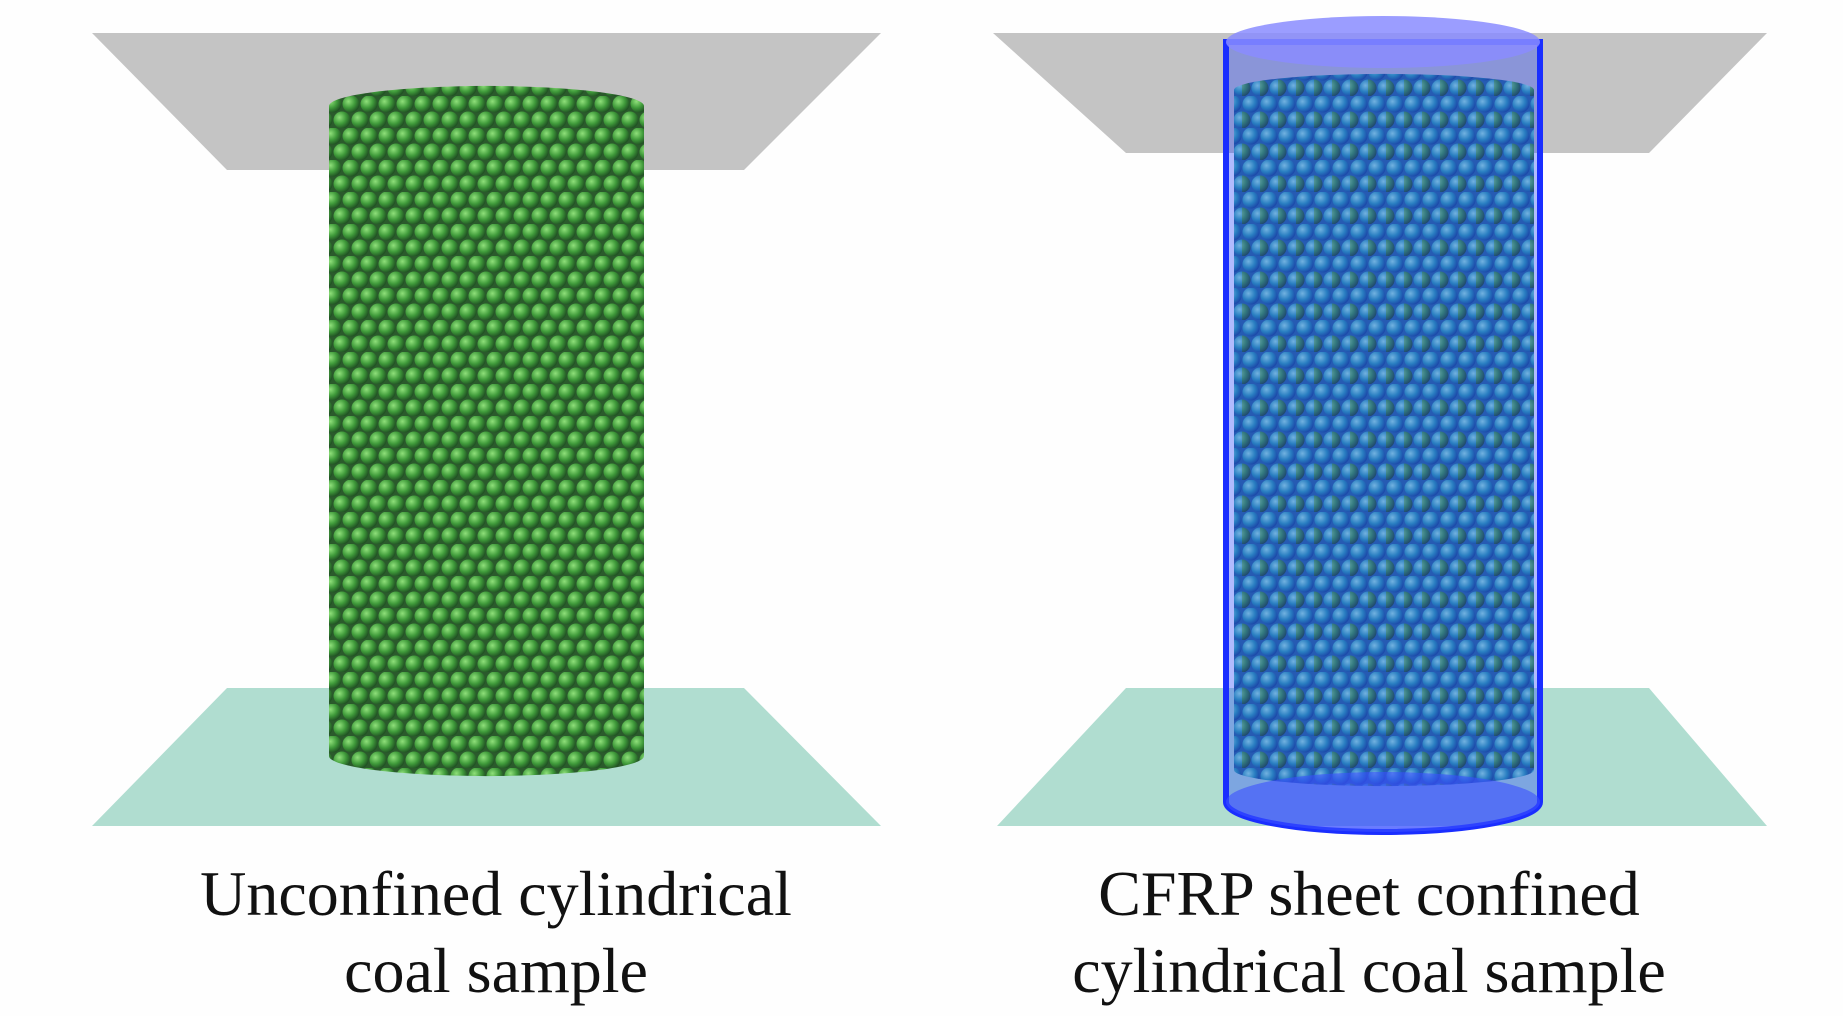 This screenshot has width=1843, height=1016. Describe the element at coordinates (1383, 802) in the screenshot. I see `cfrp-bottom` at that location.